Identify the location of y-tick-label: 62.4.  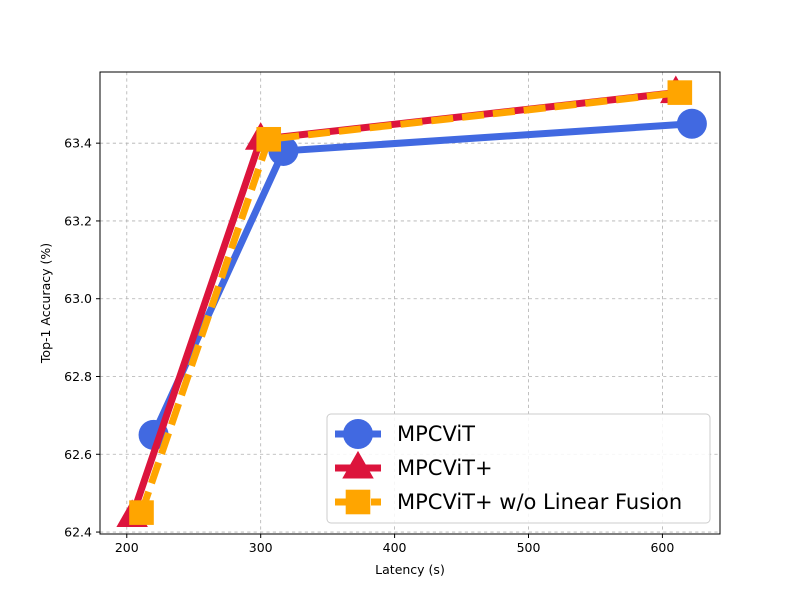
(78, 532).